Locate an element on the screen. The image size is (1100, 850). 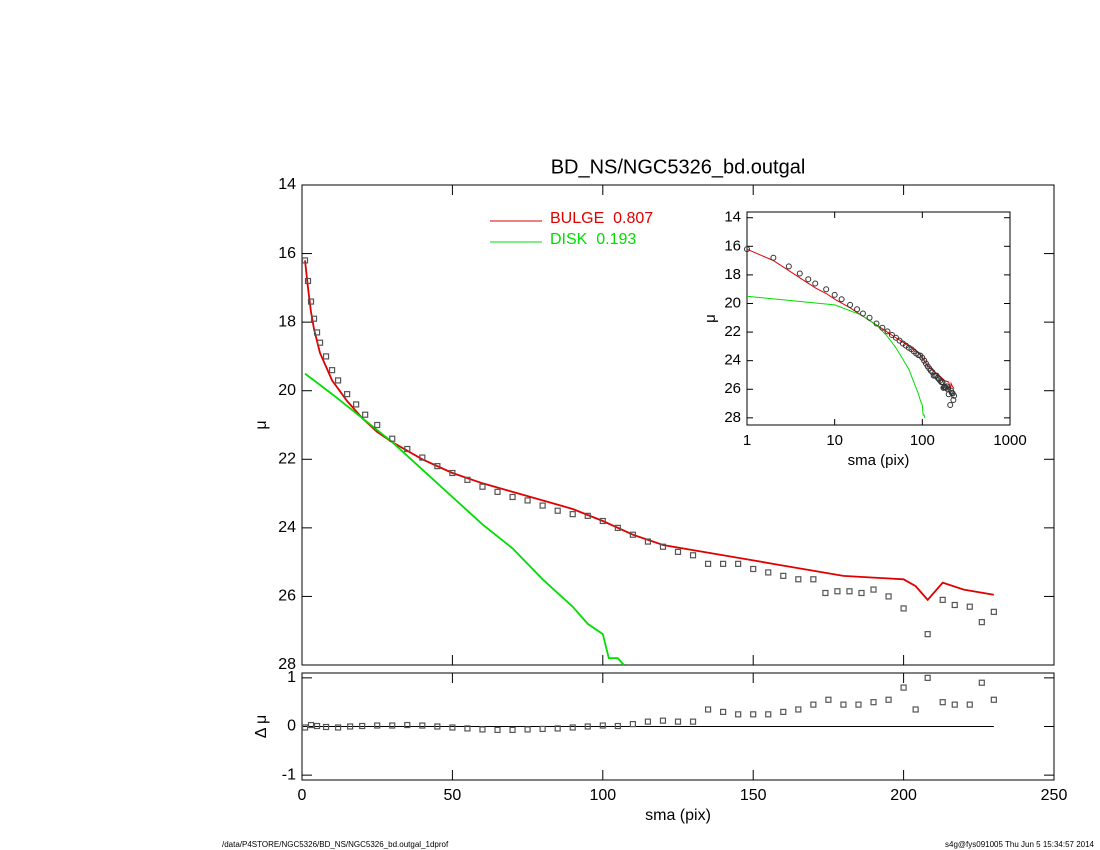
x-tick-label: 50 is located at coordinates (453, 795).